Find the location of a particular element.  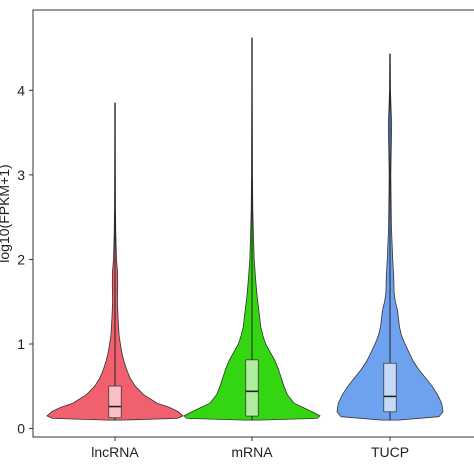

x-axis: lncRNA mRNA TUCP is located at coordinates (250, 448).